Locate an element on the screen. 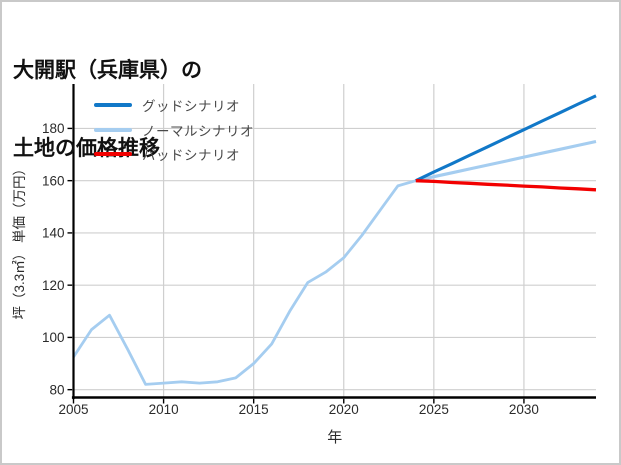  x-axis-title: 年 is located at coordinates (334, 437).